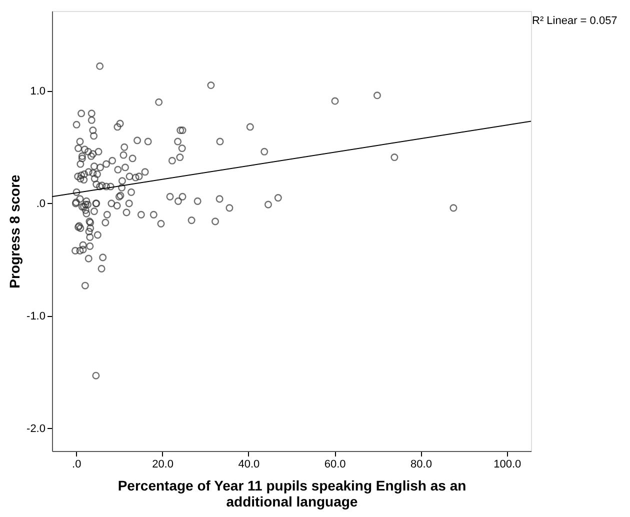 This screenshot has width=630, height=517. I want to click on x-tick-label: 20.0, so click(163, 464).